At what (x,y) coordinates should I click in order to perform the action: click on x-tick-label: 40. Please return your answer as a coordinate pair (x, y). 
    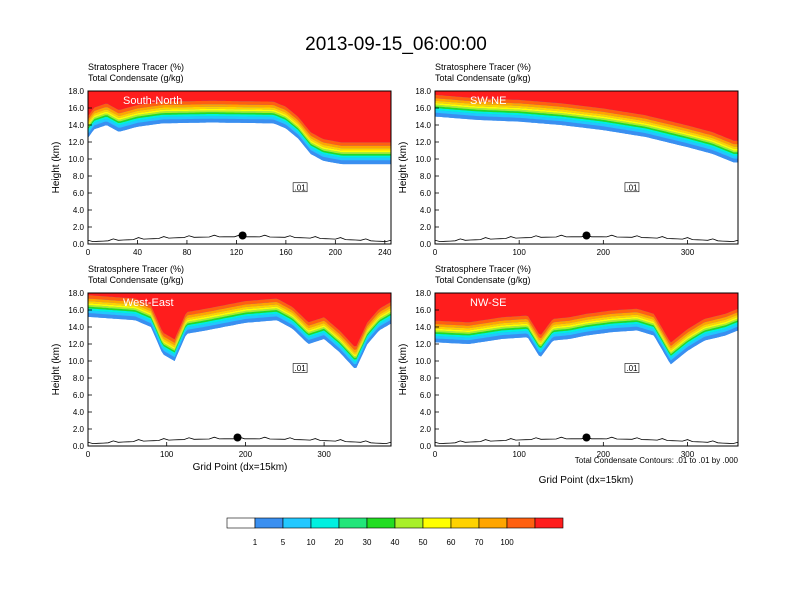
    Looking at the image, I should click on (137, 252).